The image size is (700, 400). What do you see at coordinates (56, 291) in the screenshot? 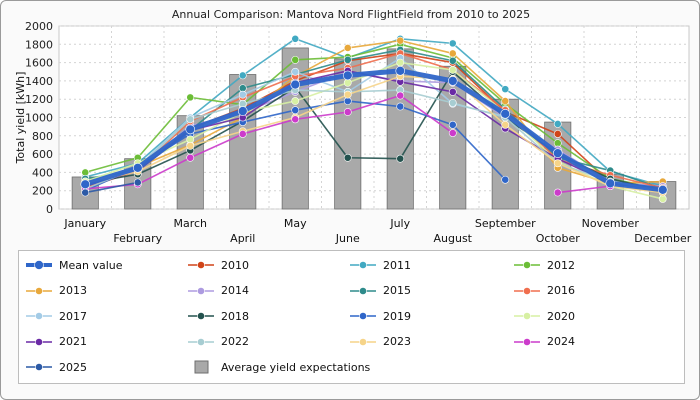
I see `legend-item: 2013` at bounding box center [56, 291].